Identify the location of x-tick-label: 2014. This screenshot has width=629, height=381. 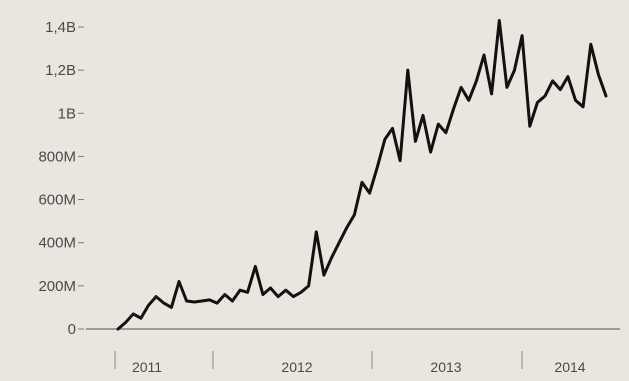
(569, 367).